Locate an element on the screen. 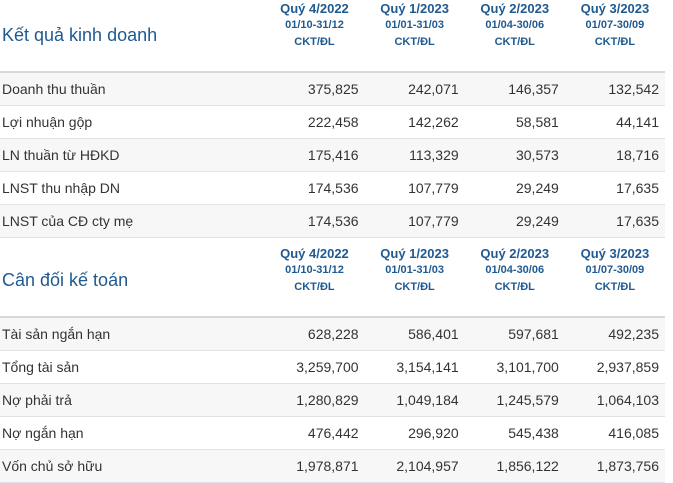  row-value: 628,228 is located at coordinates (314, 334).